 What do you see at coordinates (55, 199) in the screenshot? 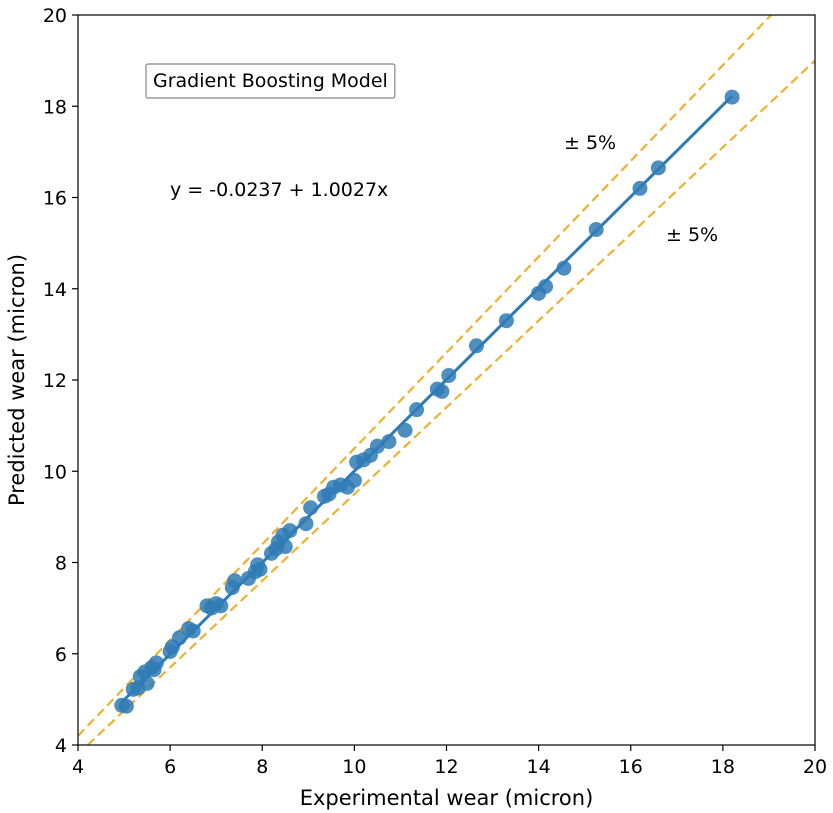
I see `y-tick-label: 16` at bounding box center [55, 199].